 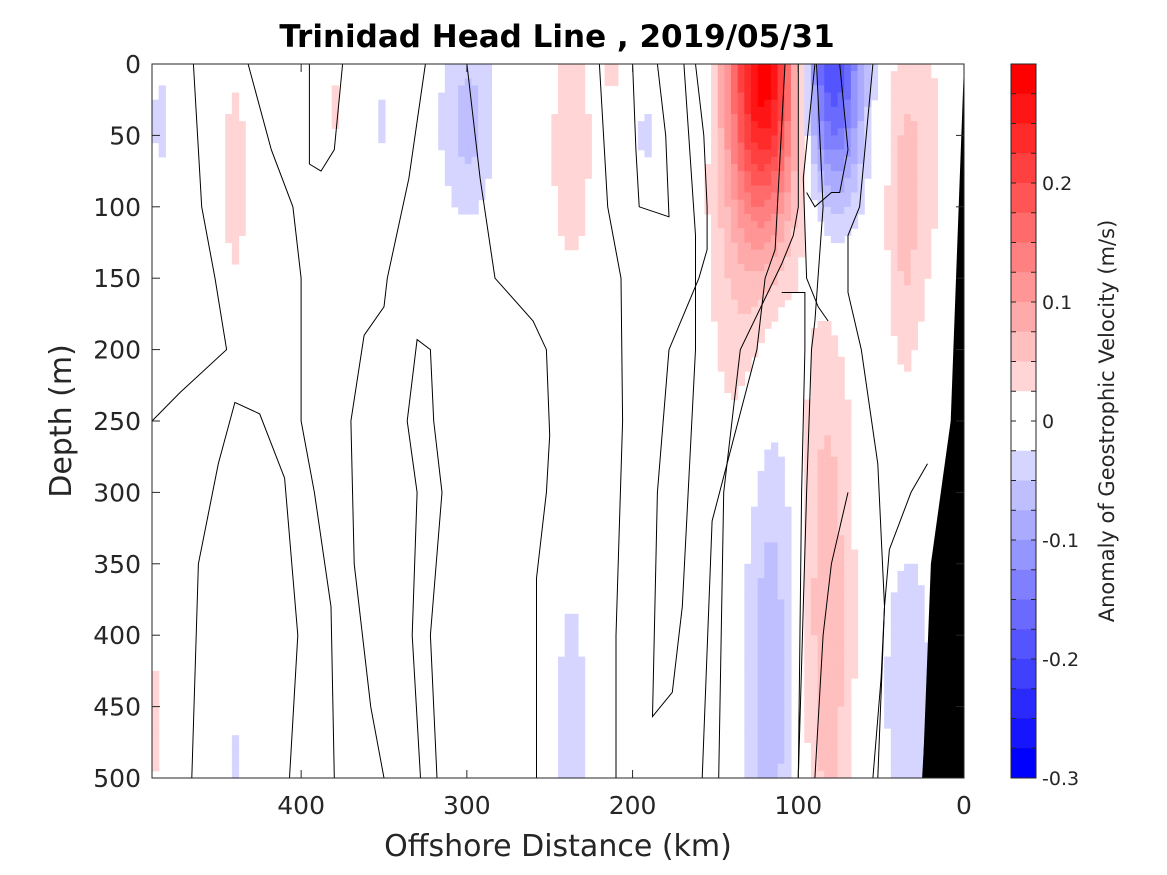 What do you see at coordinates (1048, 422) in the screenshot?
I see `colorbar-tick-label: 0` at bounding box center [1048, 422].